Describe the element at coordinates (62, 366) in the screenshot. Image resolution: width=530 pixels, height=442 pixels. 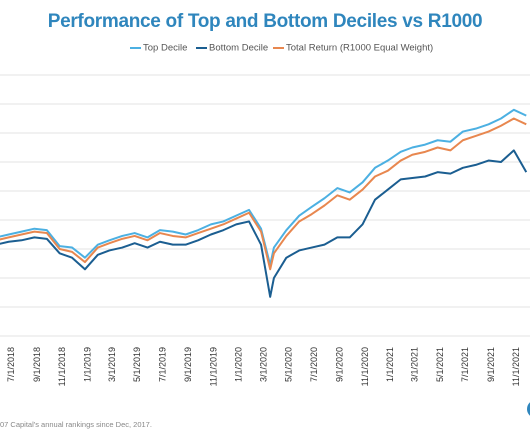
I see `x-tick-label: 11/1/2018` at that location.